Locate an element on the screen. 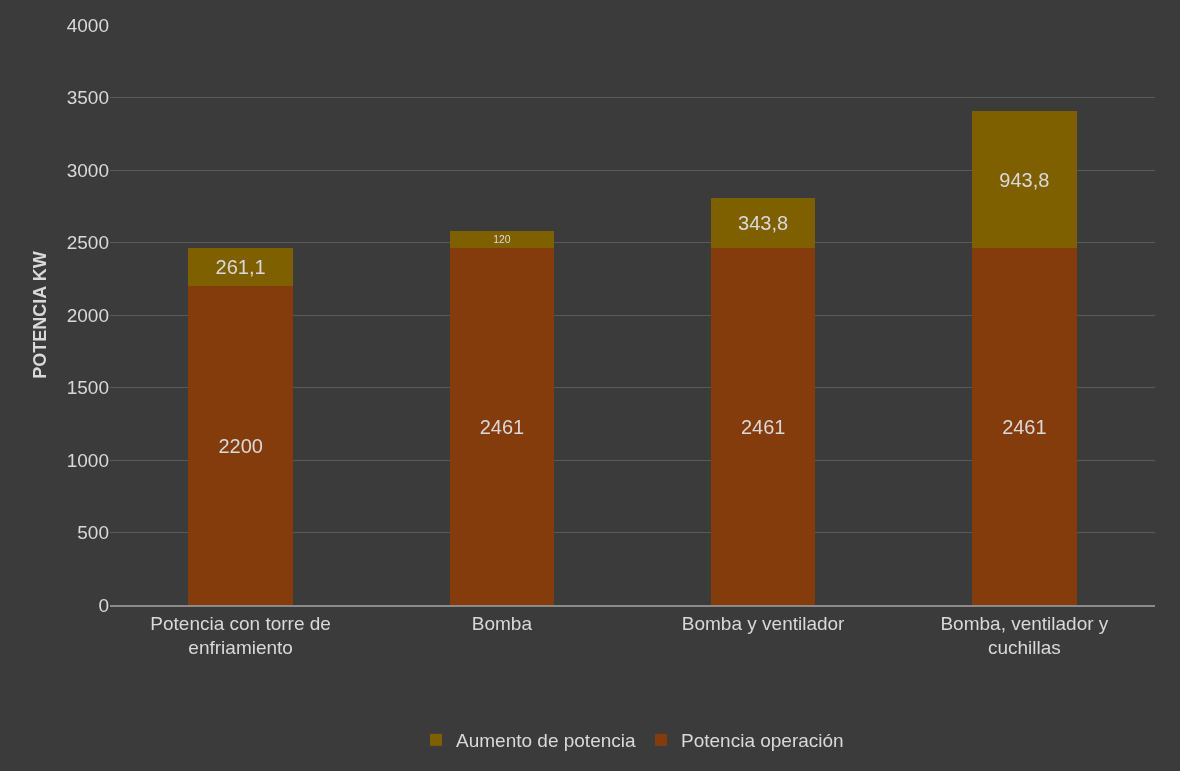 The height and width of the screenshot is (771, 1180). x-tick-label: Bomba is located at coordinates (502, 623).